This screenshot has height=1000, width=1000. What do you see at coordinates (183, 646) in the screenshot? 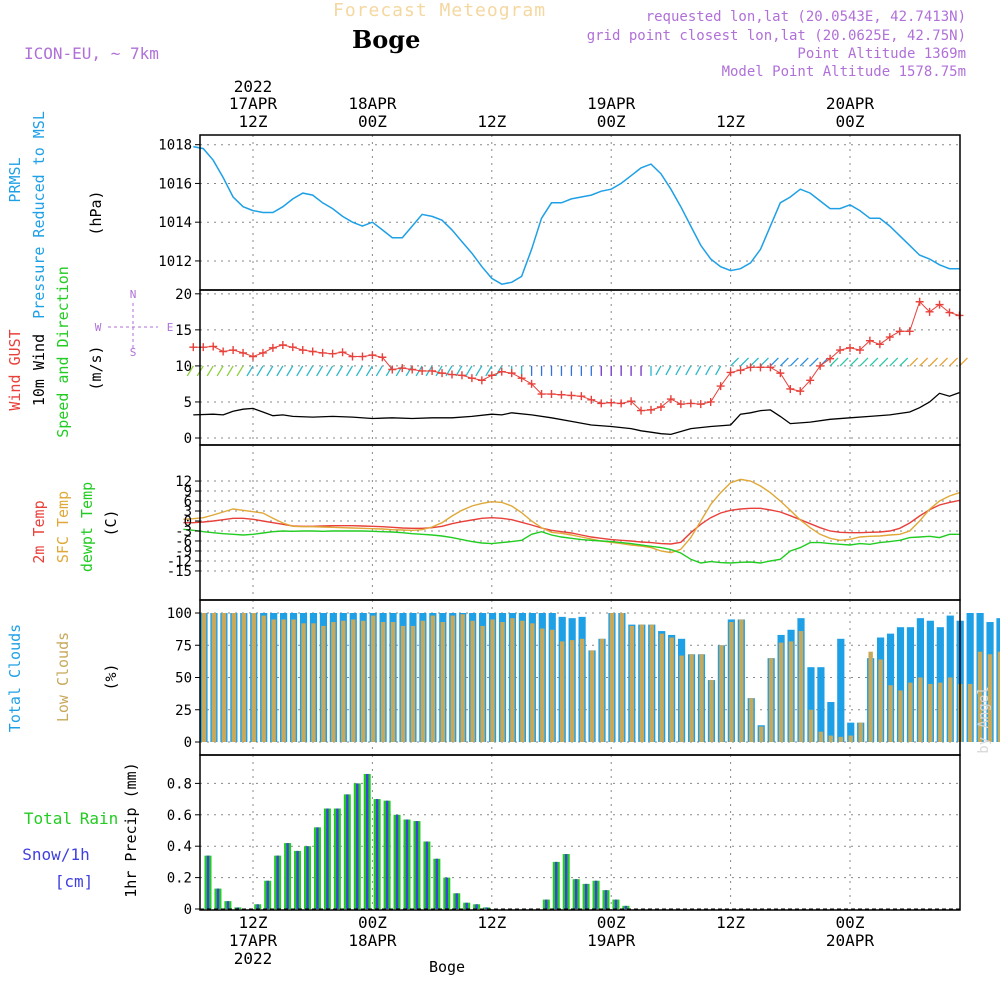
I see `cloud-ytick-label: 75` at bounding box center [183, 646].